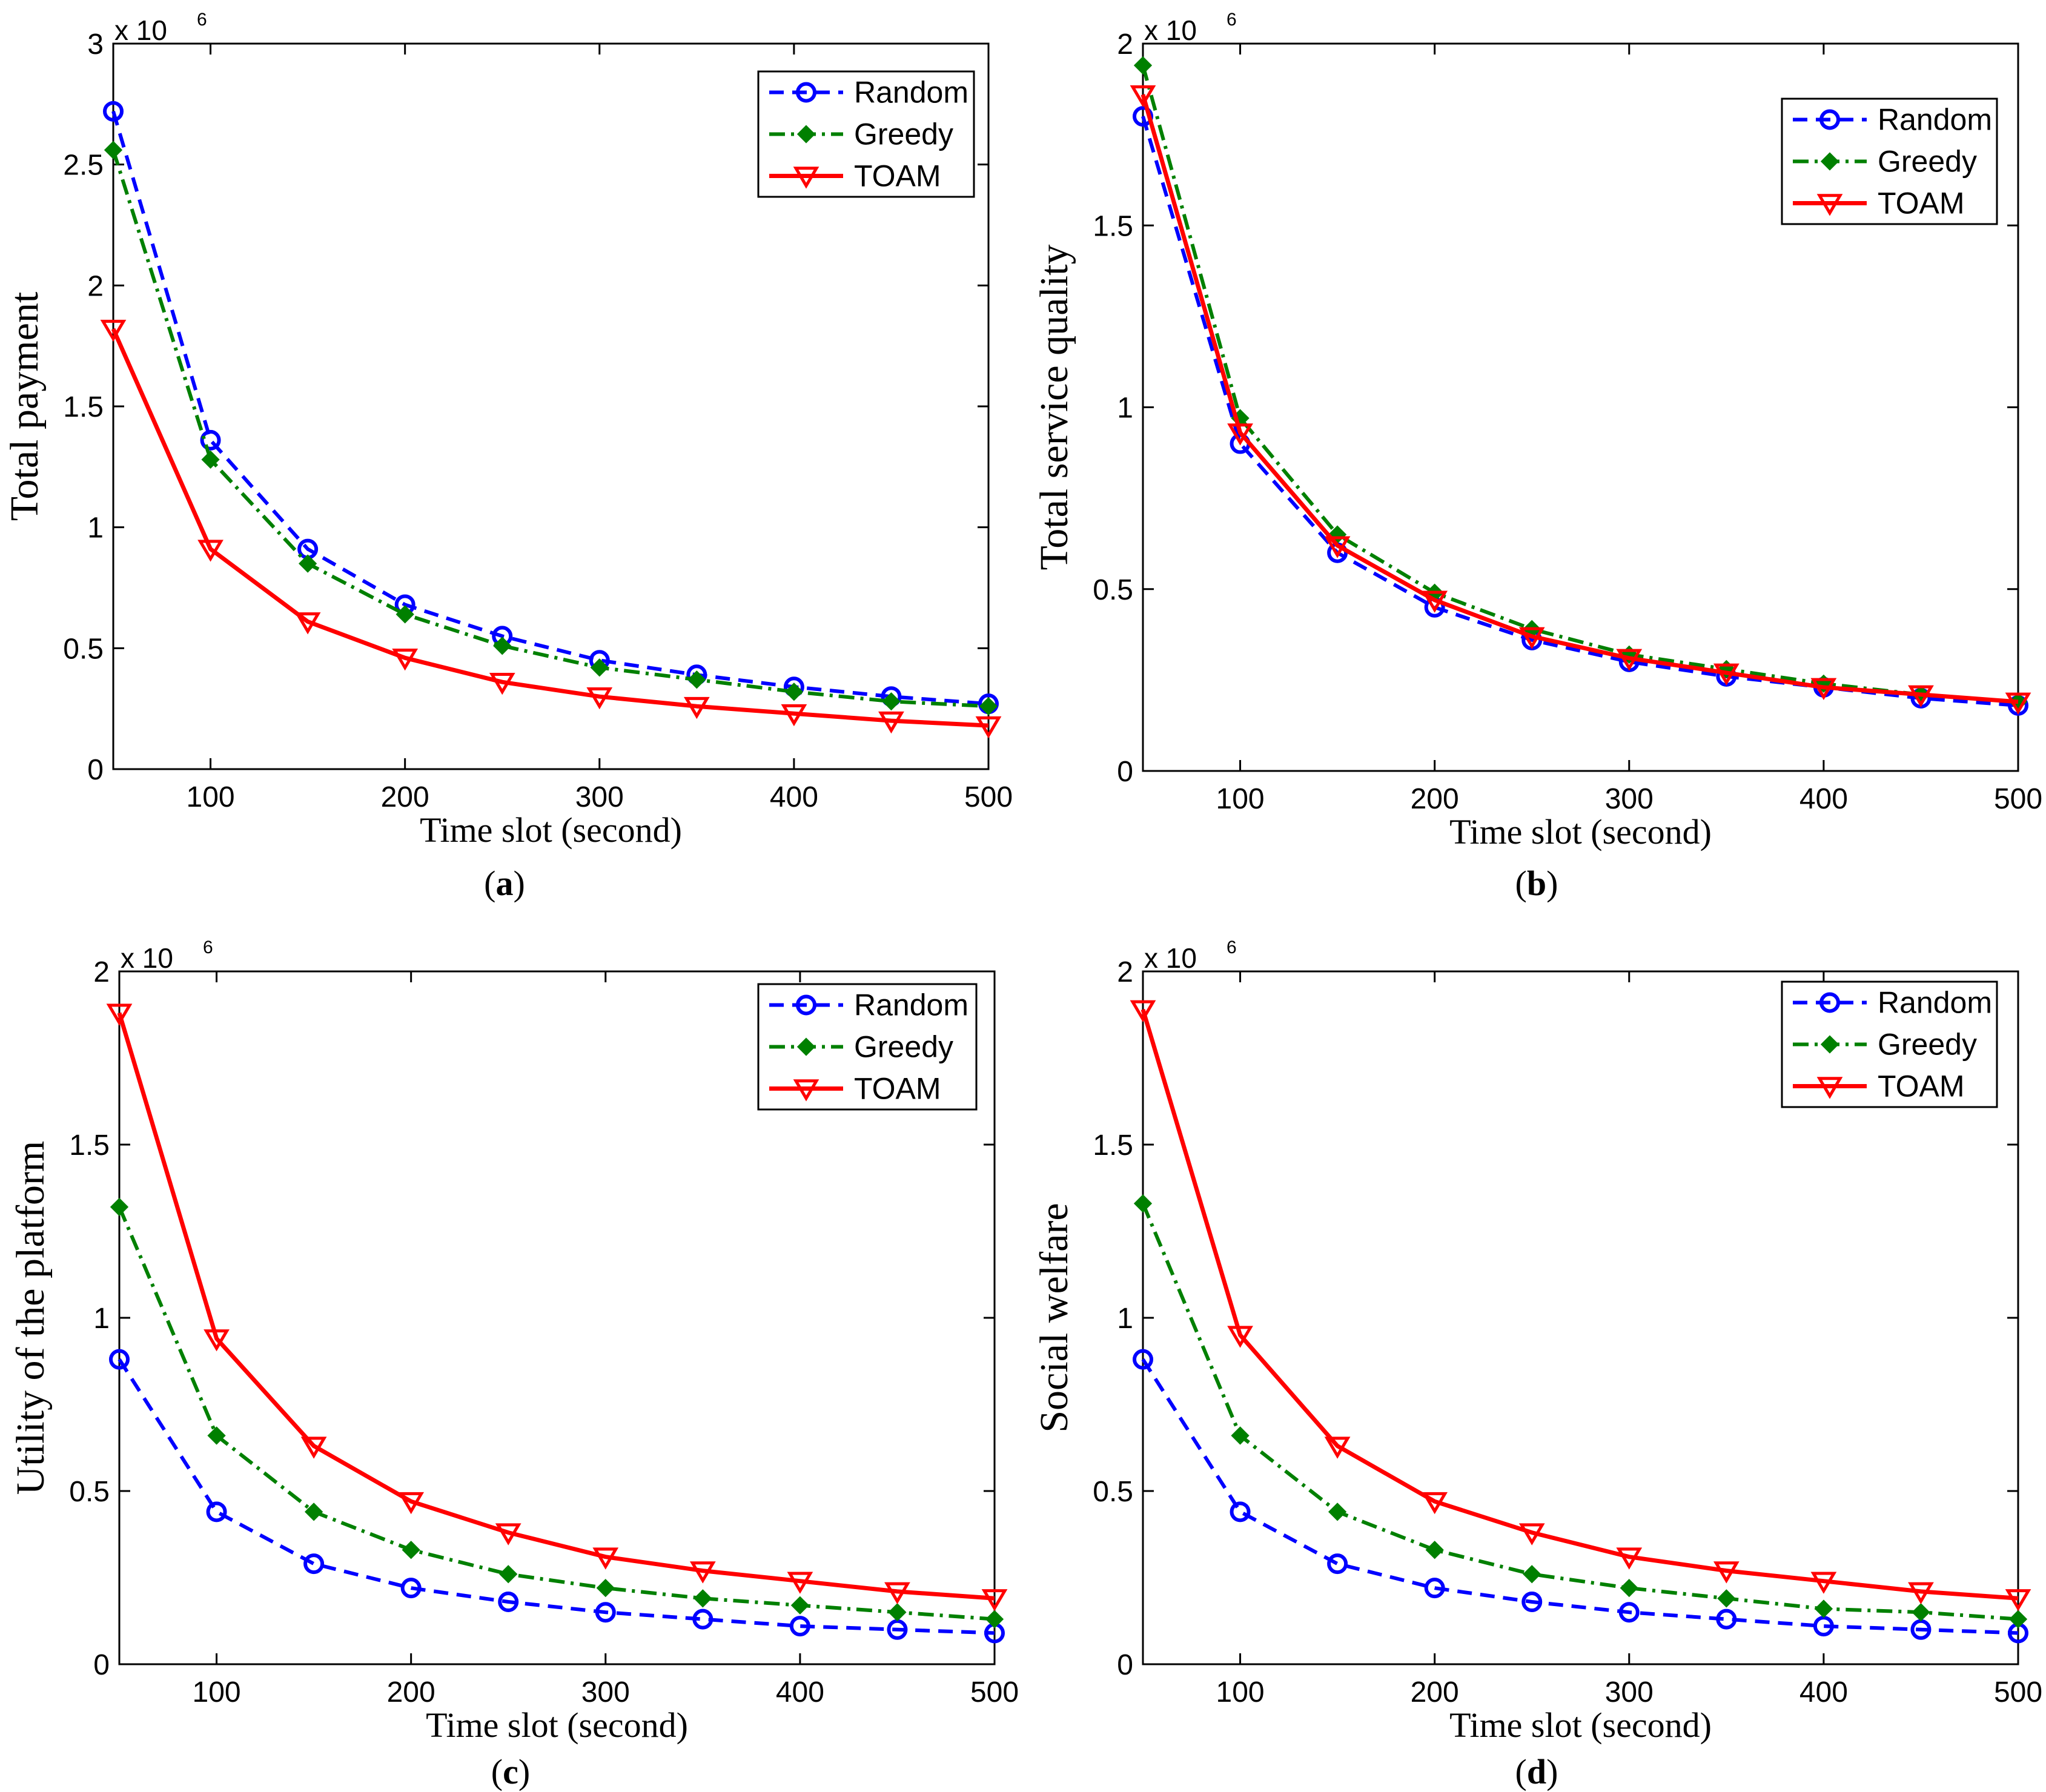 The image size is (2046, 1792). What do you see at coordinates (898, 1089) in the screenshot?
I see `legend-label-toam: TOAM` at bounding box center [898, 1089].